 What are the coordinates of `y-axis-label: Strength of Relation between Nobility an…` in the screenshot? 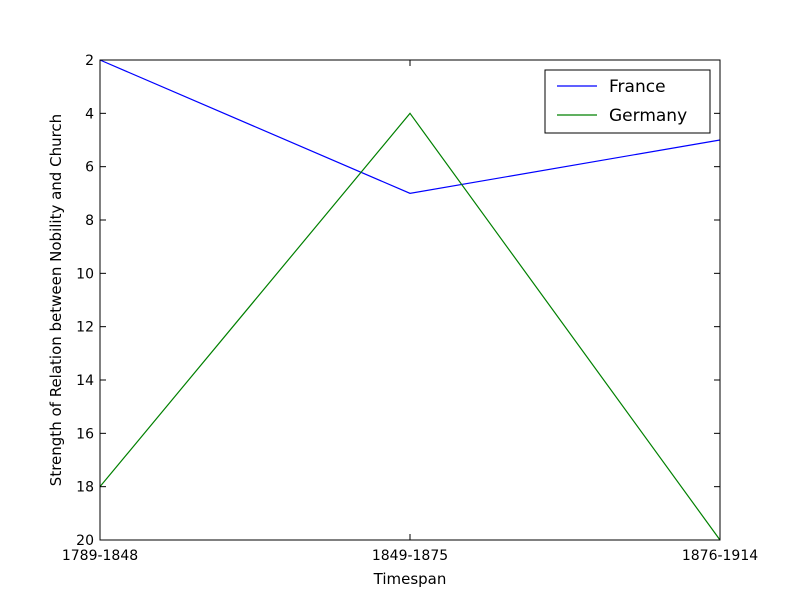 It's located at (56, 300).